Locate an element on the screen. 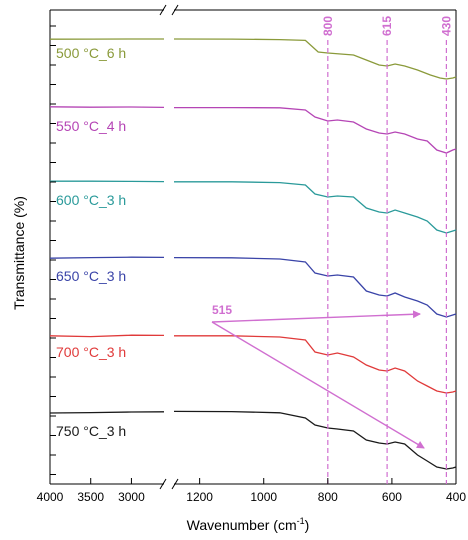  annotation-label-515: 515 is located at coordinates (222, 310).